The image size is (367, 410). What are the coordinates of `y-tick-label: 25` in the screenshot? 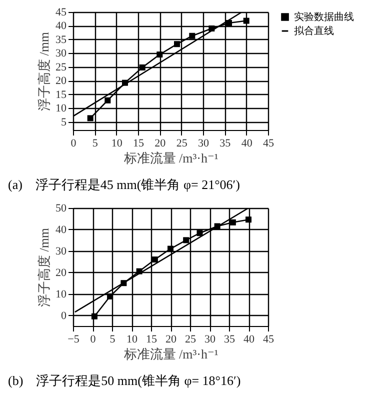 It's located at (61, 67).